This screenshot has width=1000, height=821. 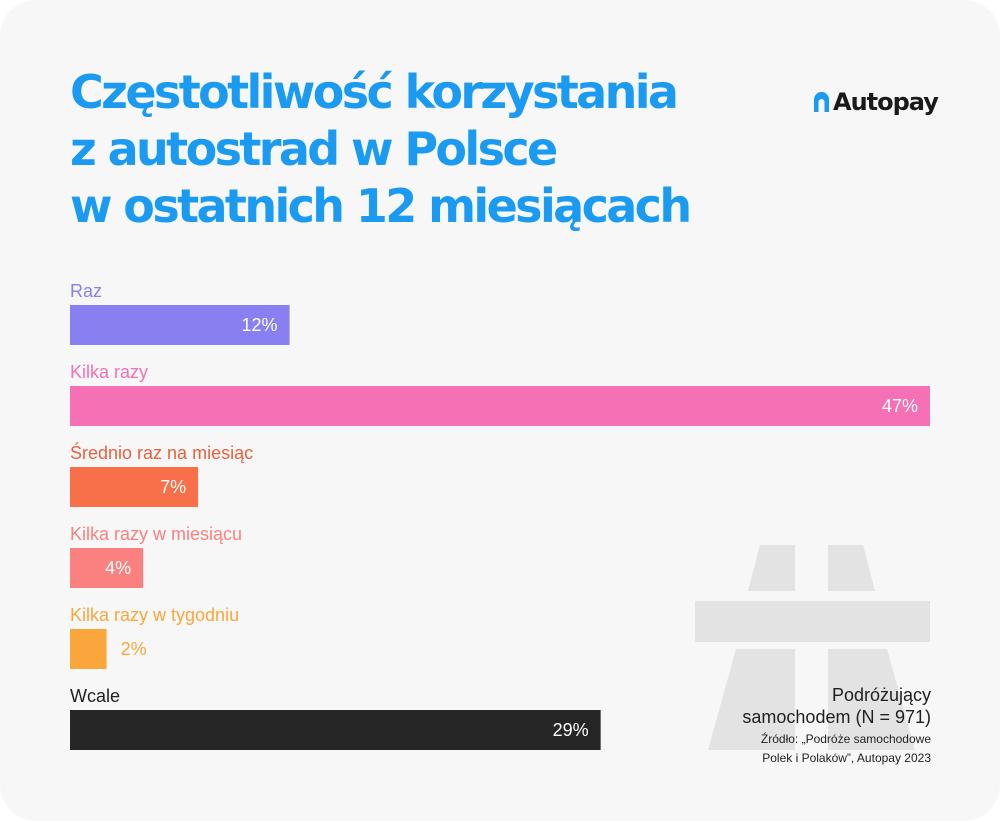 I want to click on category-label: Raz, so click(x=86, y=291).